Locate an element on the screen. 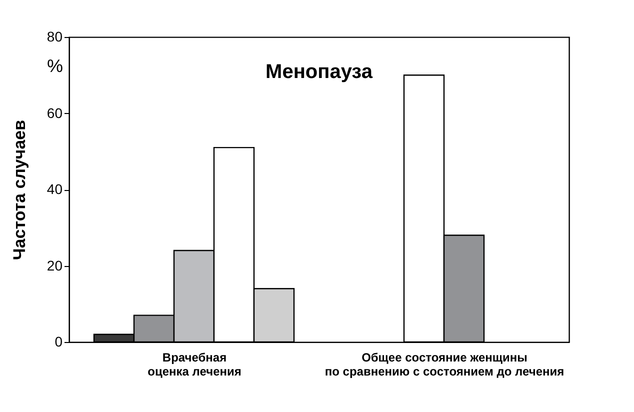 Image resolution: width=634 pixels, height=412 pixels. x-tick-label: Общее состояние женщины по сравнению с состоянием до лечения is located at coordinates (444, 364).